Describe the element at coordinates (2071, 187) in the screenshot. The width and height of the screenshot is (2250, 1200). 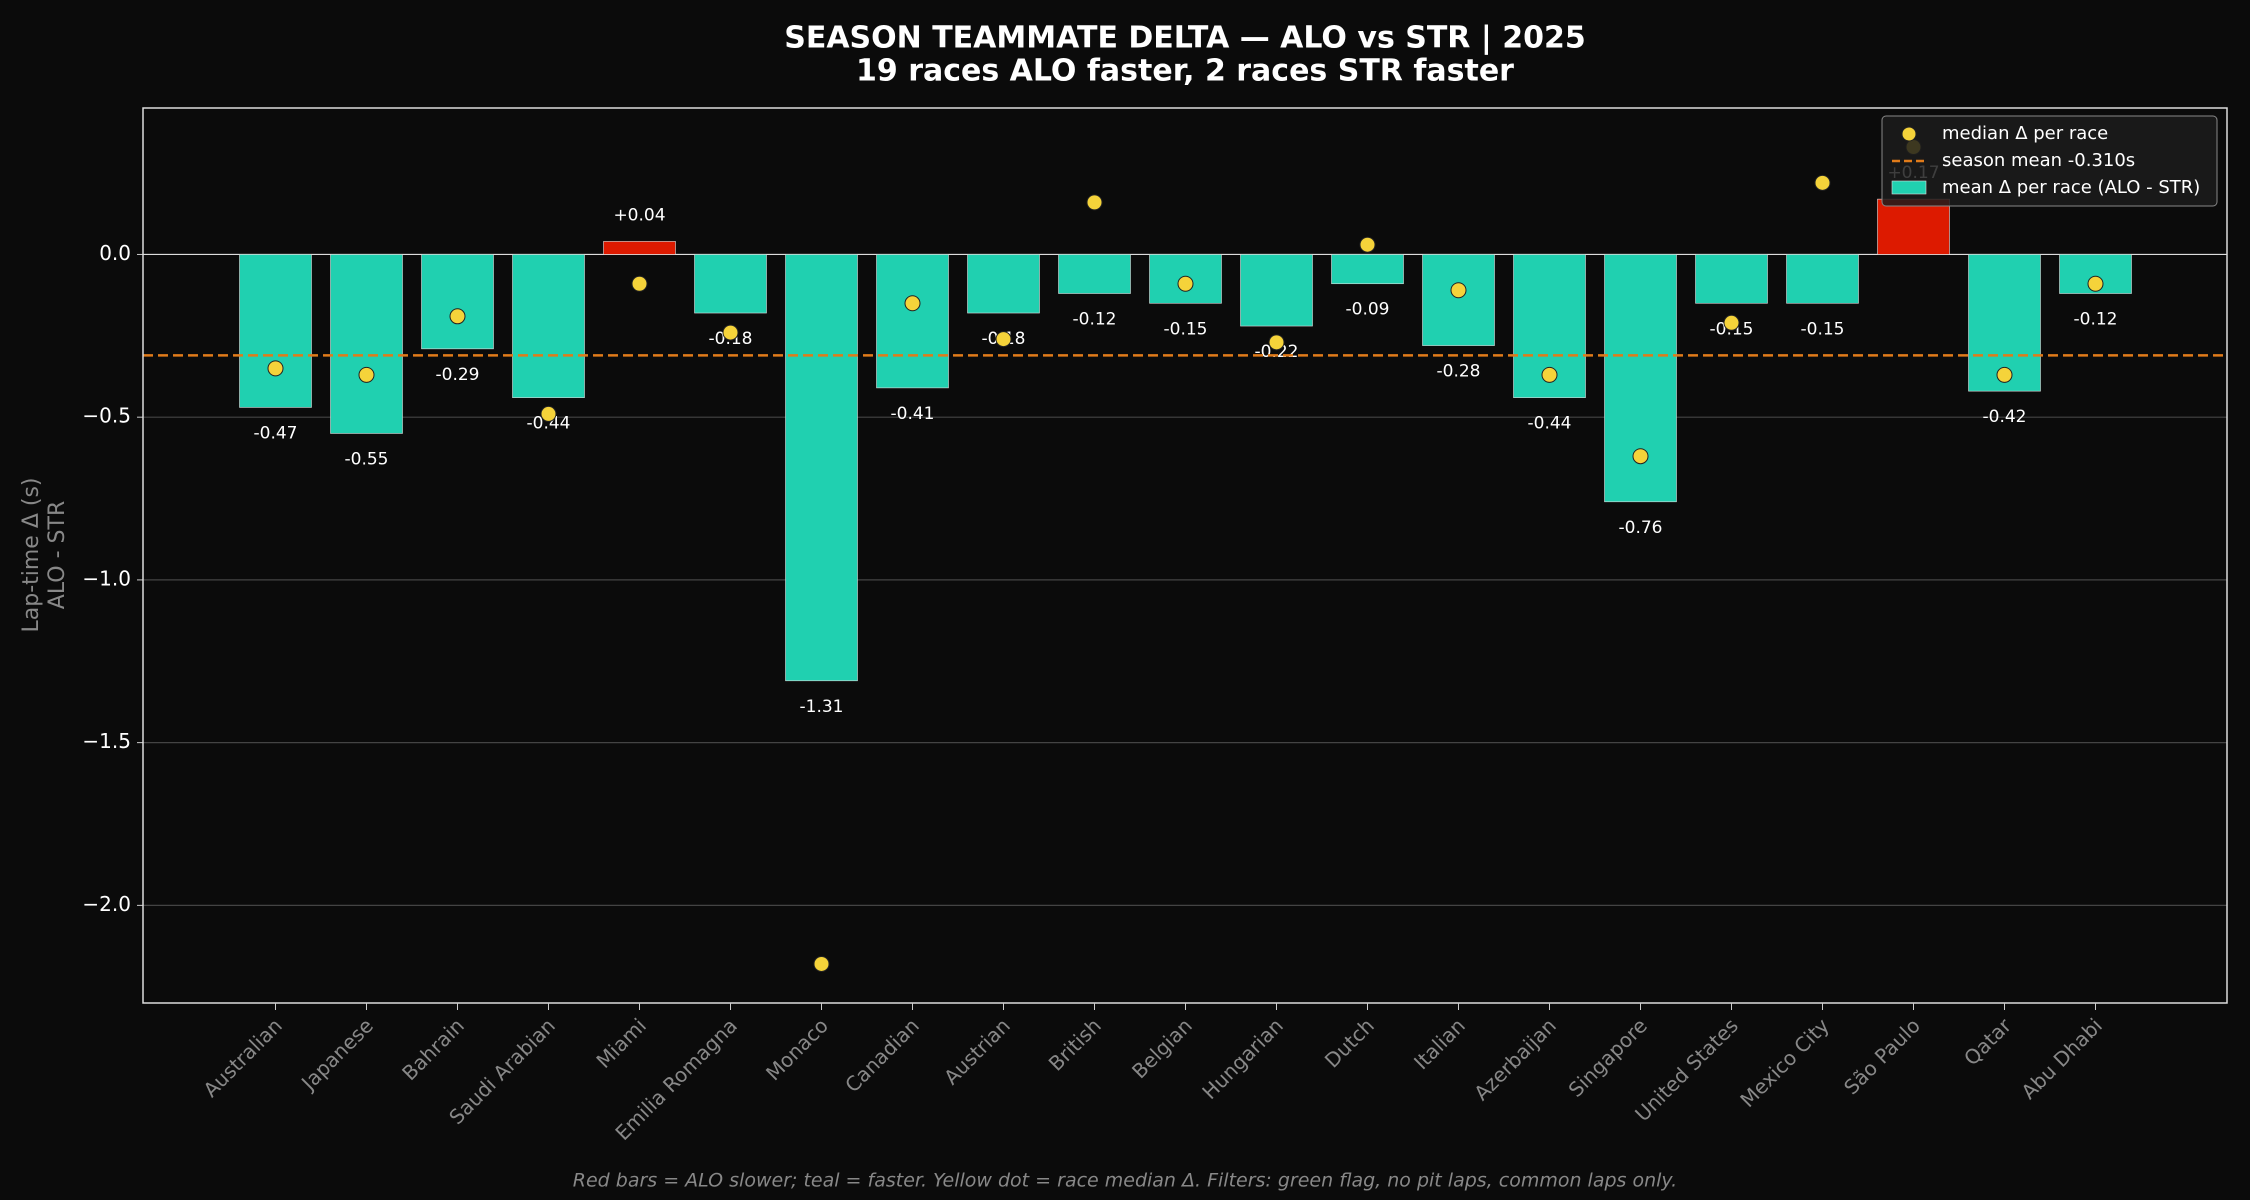
I see `legend-label: mean Δ per race (ALO - STR)` at that location.